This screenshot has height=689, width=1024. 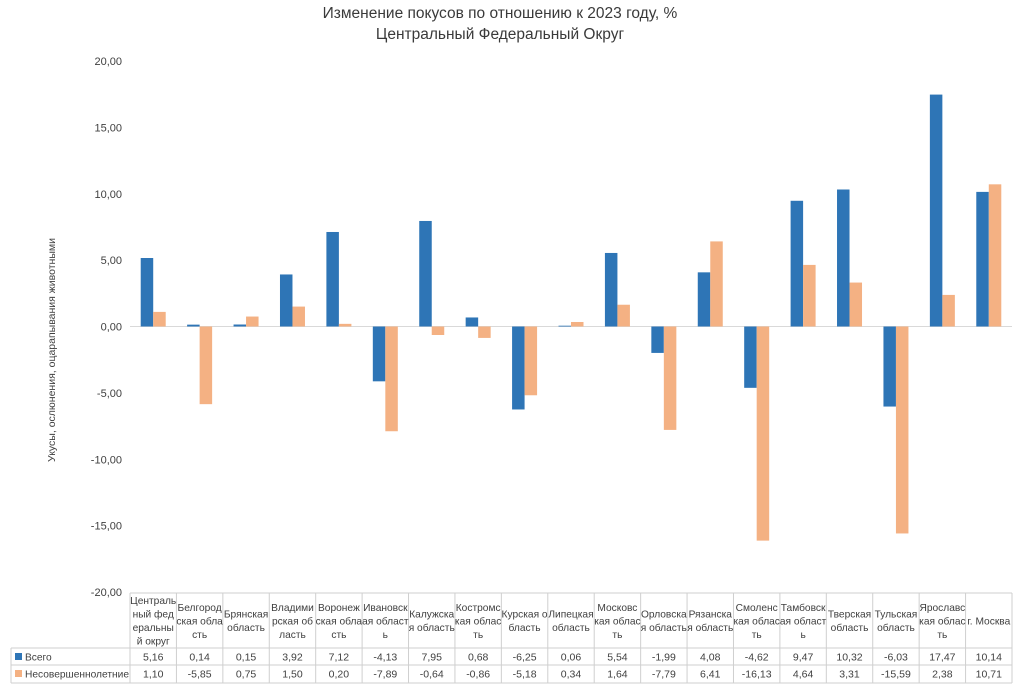 I want to click on data-label: 7,95, so click(x=432, y=658).